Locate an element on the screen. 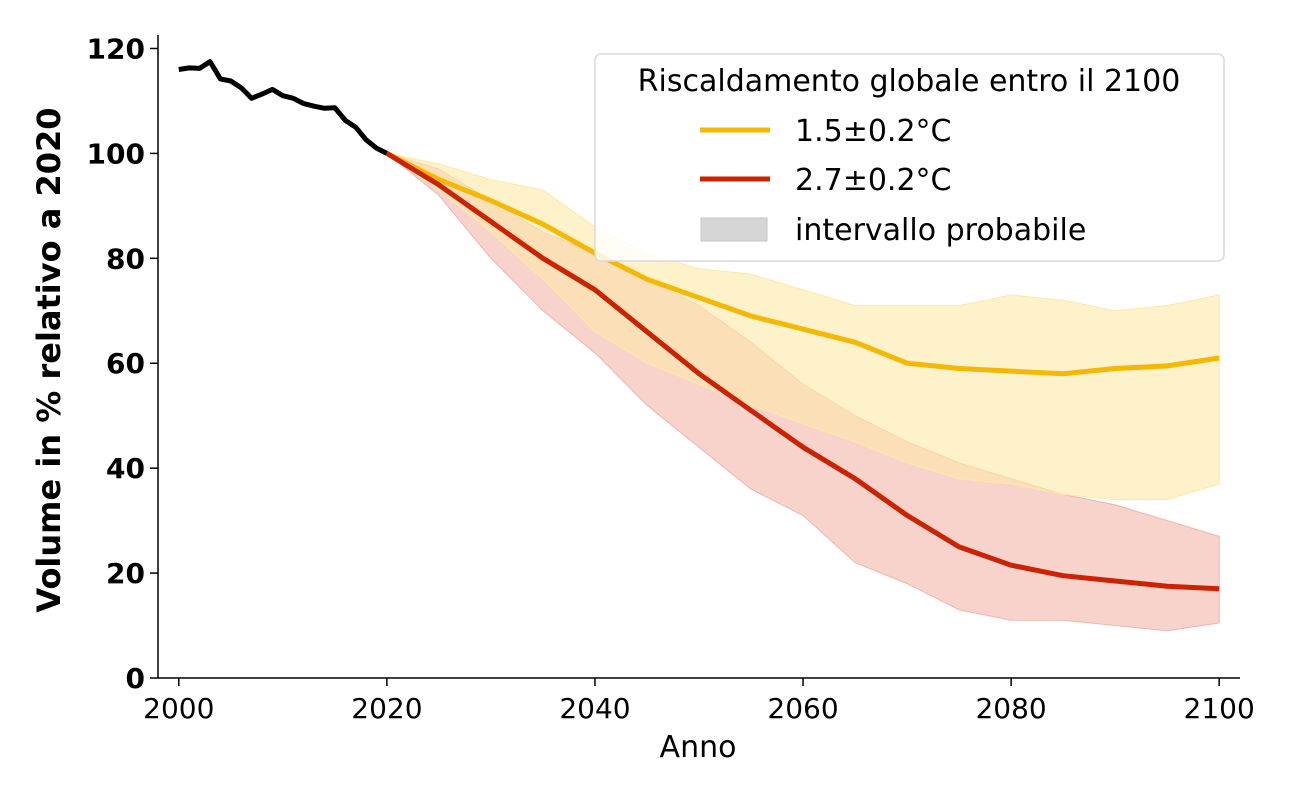  x-tick-label: 2060 is located at coordinates (802, 708).